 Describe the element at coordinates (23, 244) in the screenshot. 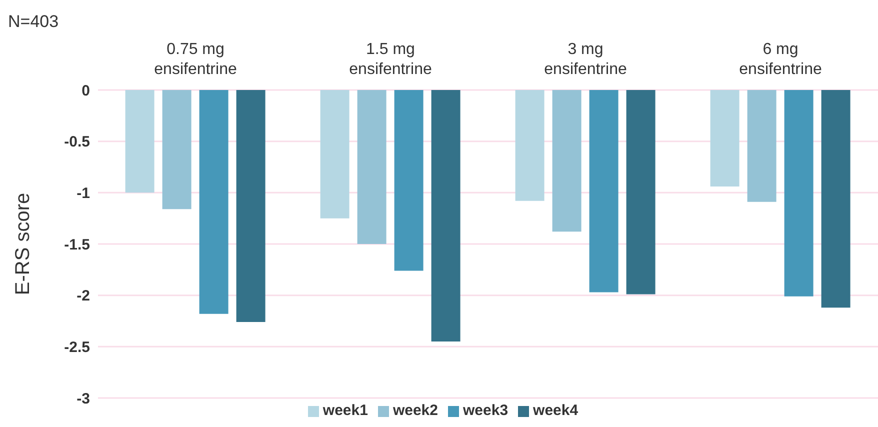

I see `y-axis-title: E-RS score` at that location.